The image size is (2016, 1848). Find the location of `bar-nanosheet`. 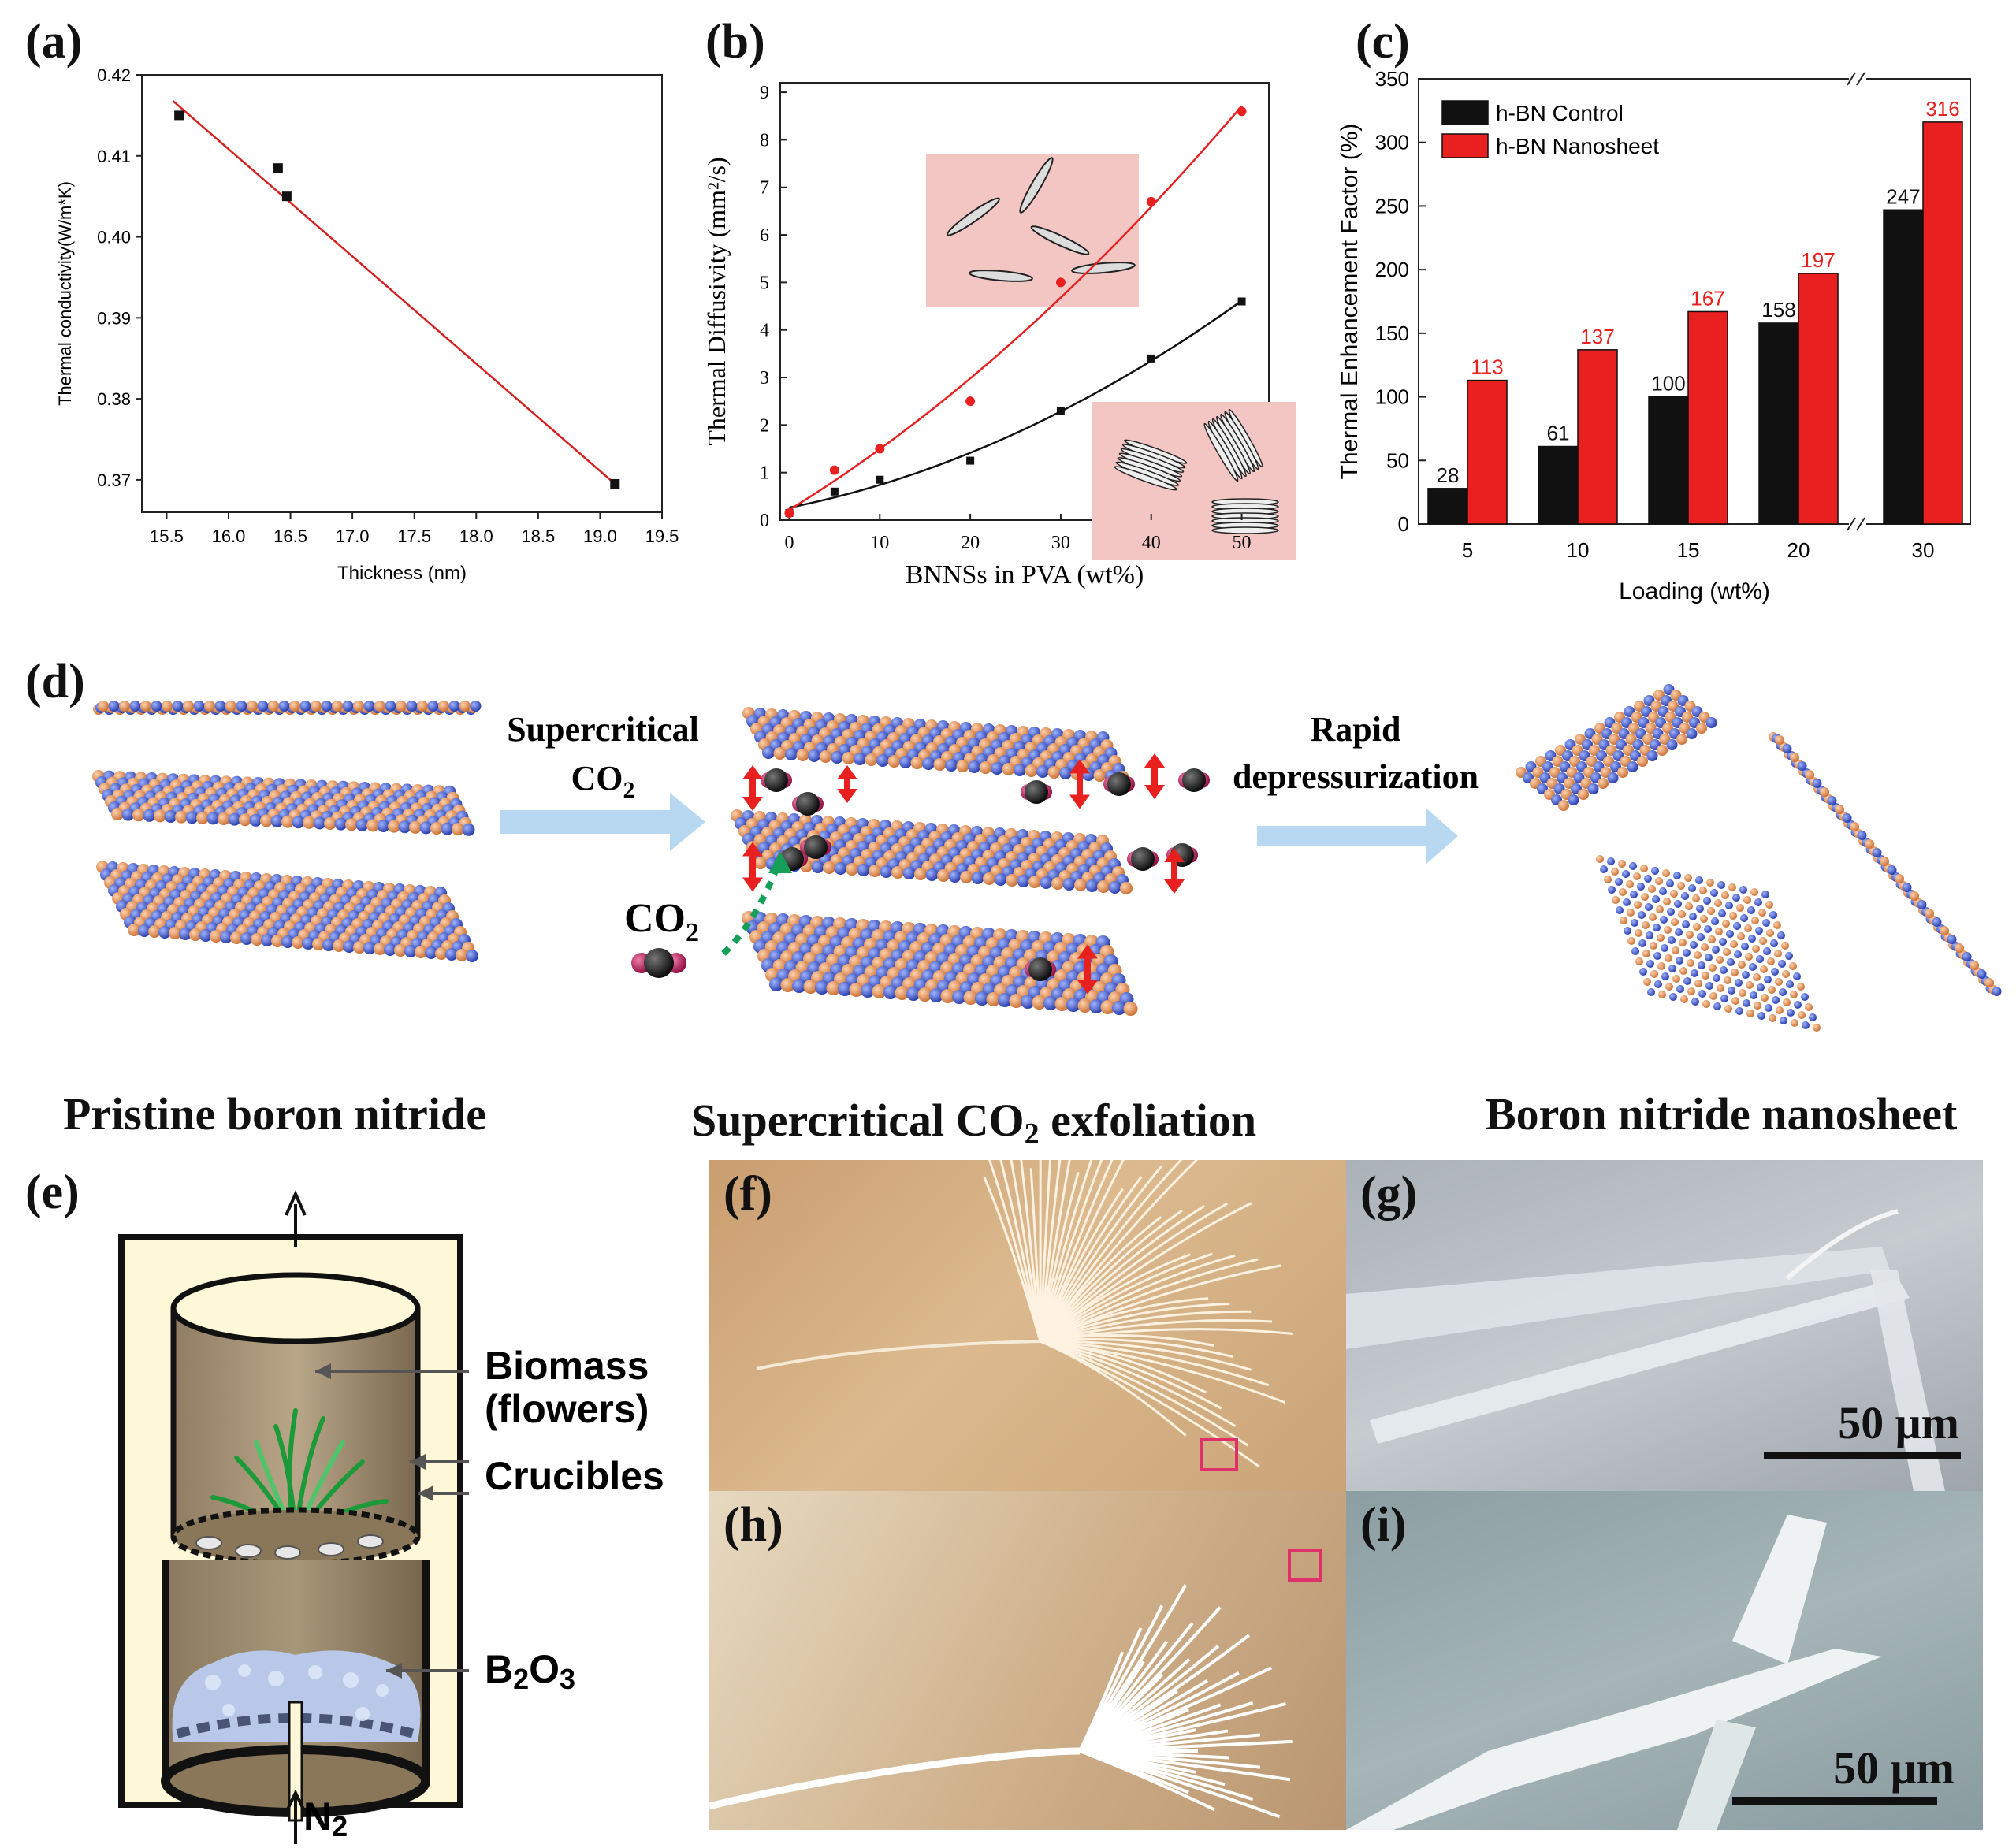

bar-nanosheet is located at coordinates (1487, 452).